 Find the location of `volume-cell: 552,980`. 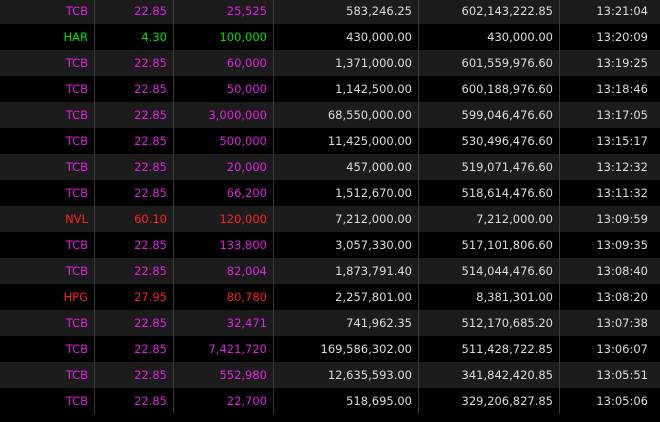

volume-cell: 552,980 is located at coordinates (224, 375).